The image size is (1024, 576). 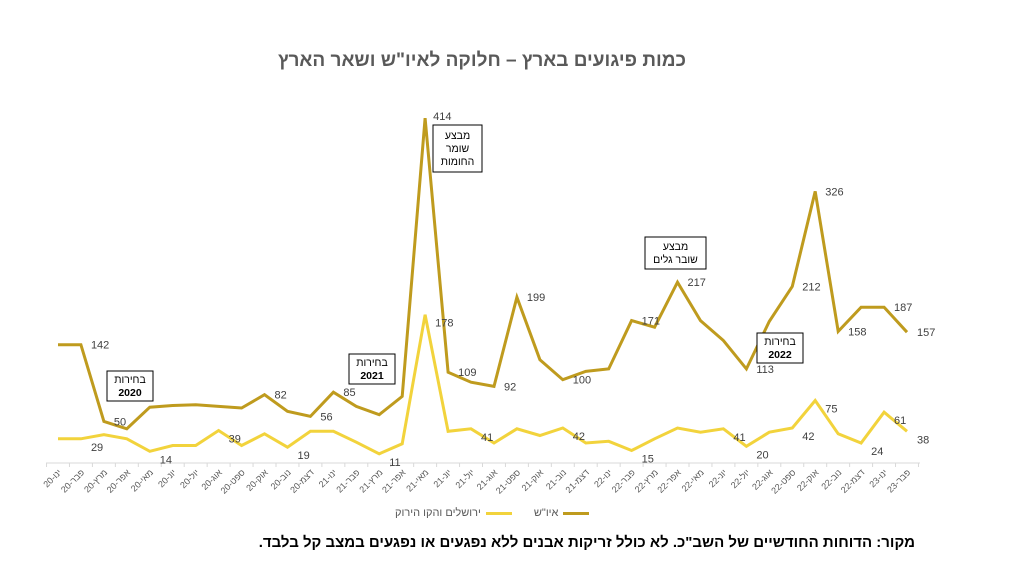 I want to click on data-label: 212, so click(x=811, y=287).